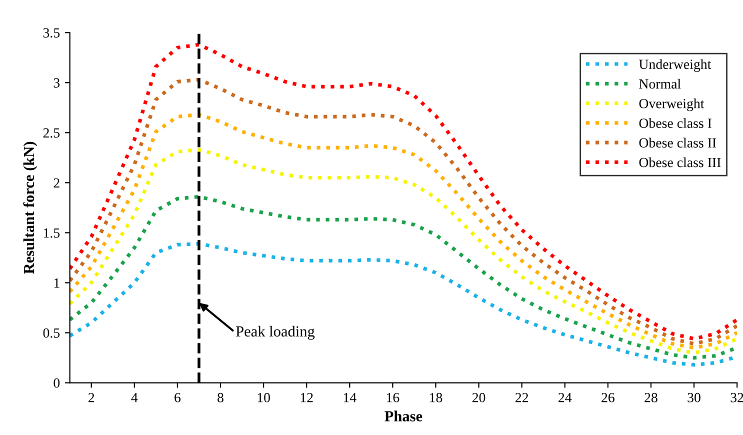  Describe the element at coordinates (52, 233) in the screenshot. I see `y-tick-label: 1.5` at that location.